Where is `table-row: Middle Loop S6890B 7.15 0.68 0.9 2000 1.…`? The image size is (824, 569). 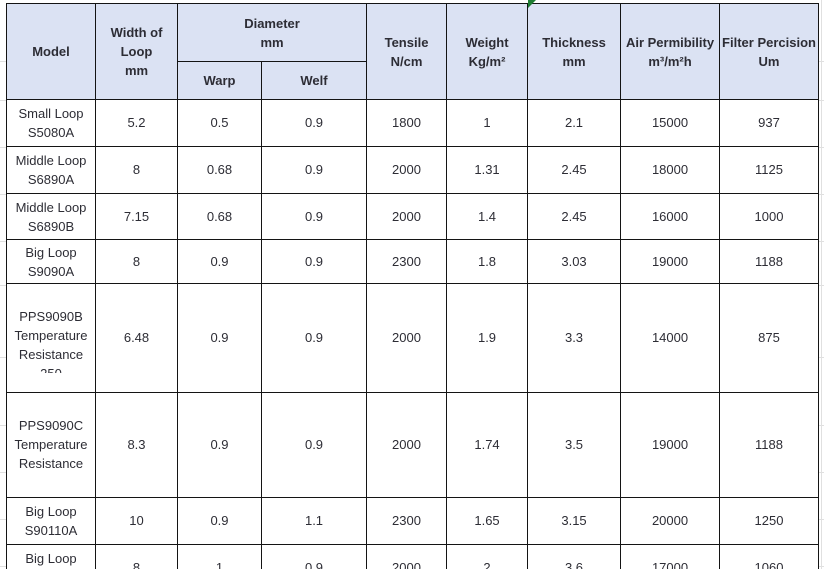
table-row: Middle Loop S6890B 7.15 0.68 0.9 2000 1.… is located at coordinates (413, 216).